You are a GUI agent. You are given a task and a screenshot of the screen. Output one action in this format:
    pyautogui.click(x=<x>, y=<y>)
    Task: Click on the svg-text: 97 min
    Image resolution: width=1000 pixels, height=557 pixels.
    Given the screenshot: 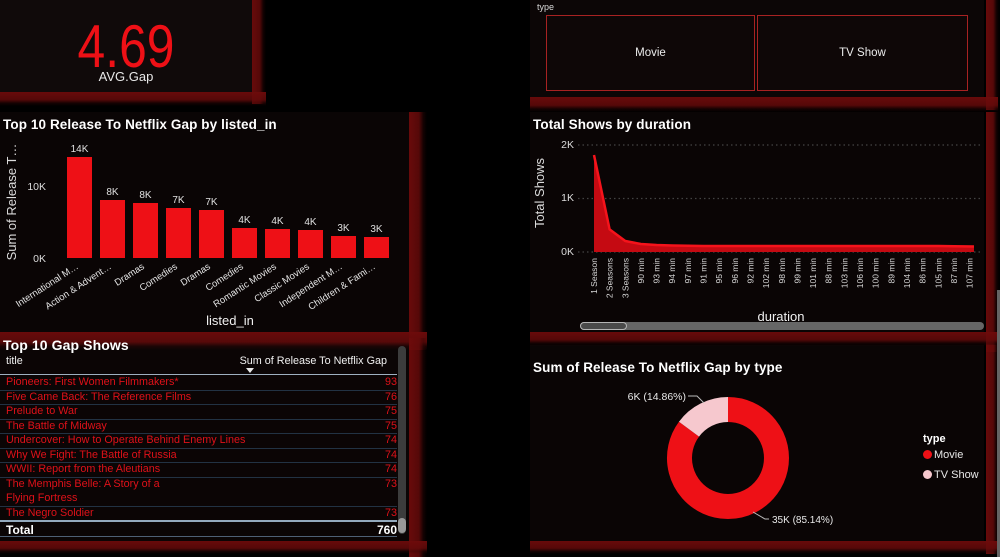 What is the action you would take?
    pyautogui.click(x=688, y=271)
    